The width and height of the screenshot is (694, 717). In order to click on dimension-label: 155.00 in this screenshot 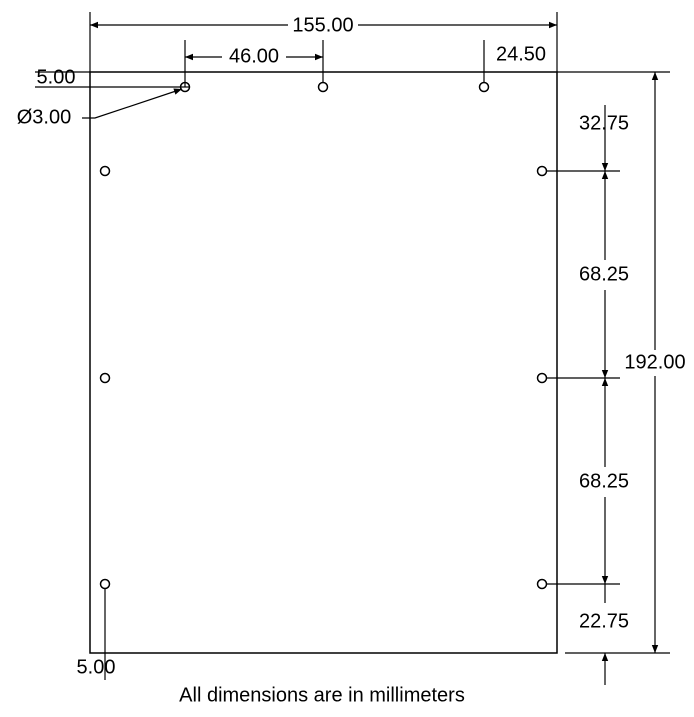, I will do `click(322, 25)`.